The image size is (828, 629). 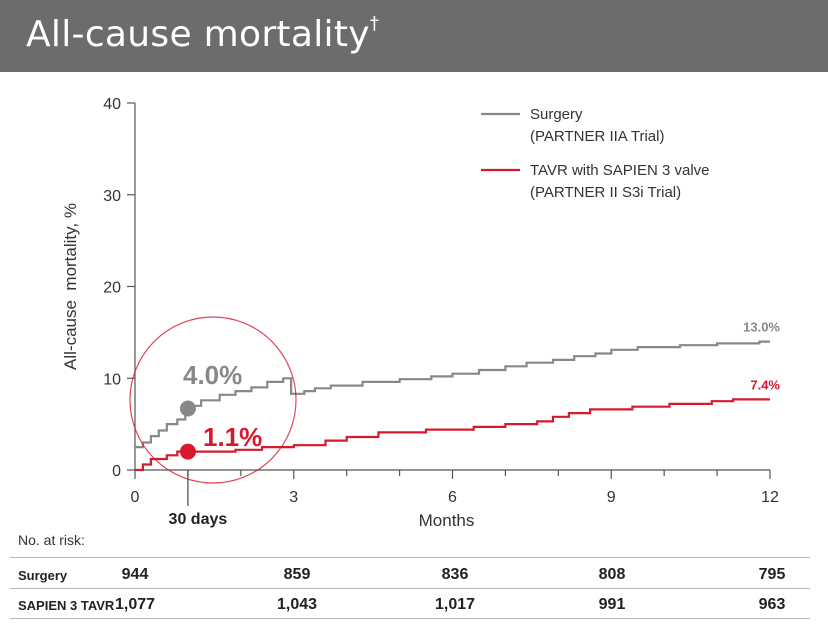 I want to click on legend-label: Surgery, so click(x=556, y=114).